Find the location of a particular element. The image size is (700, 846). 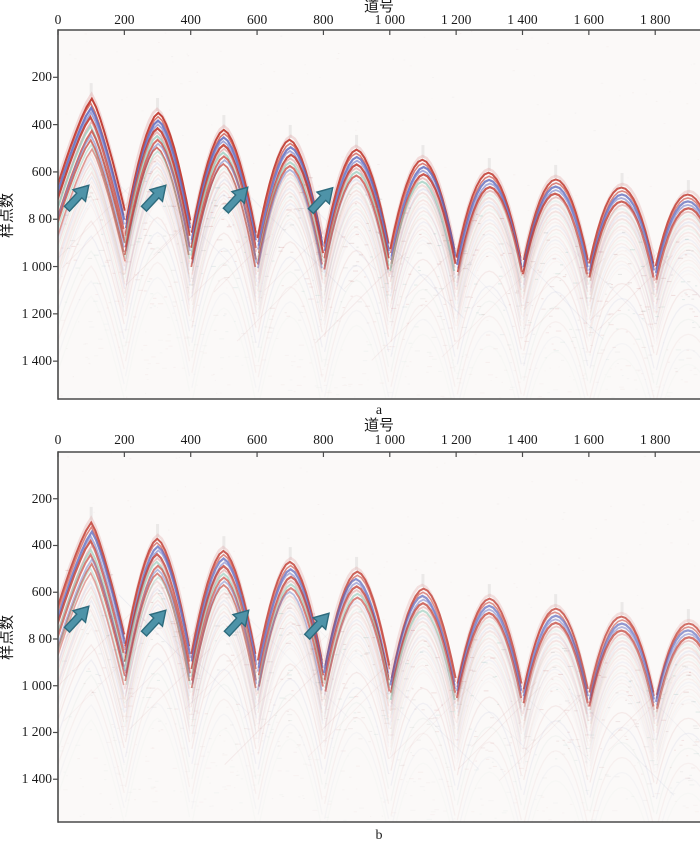

panel-a-ytick-label: 600 is located at coordinates (41, 171).